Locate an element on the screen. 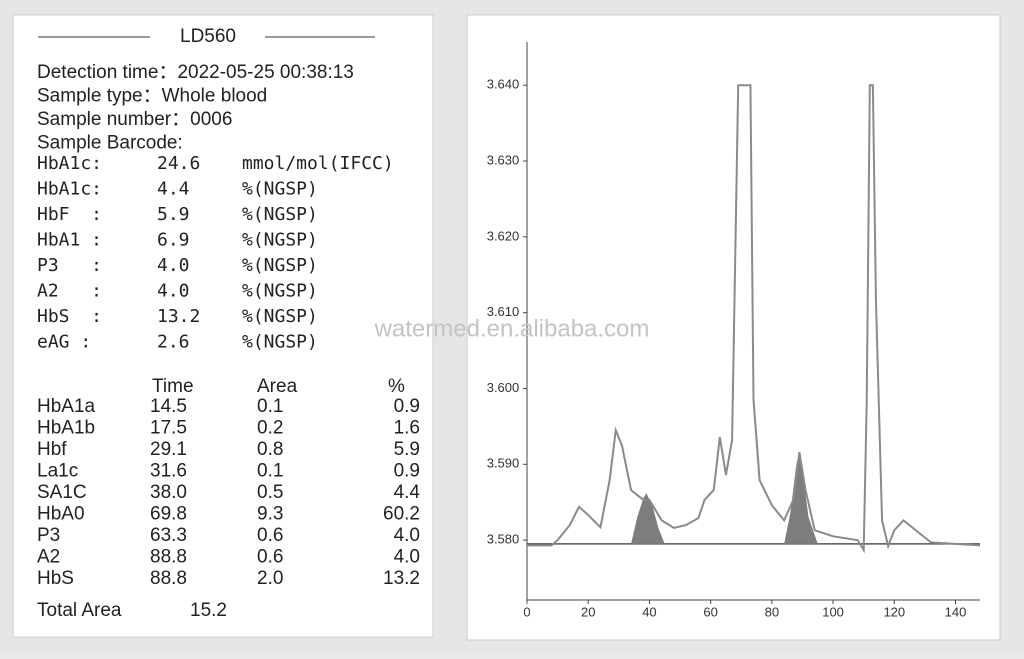 This screenshot has width=1024, height=659. result-value: 5.9 is located at coordinates (173, 214).